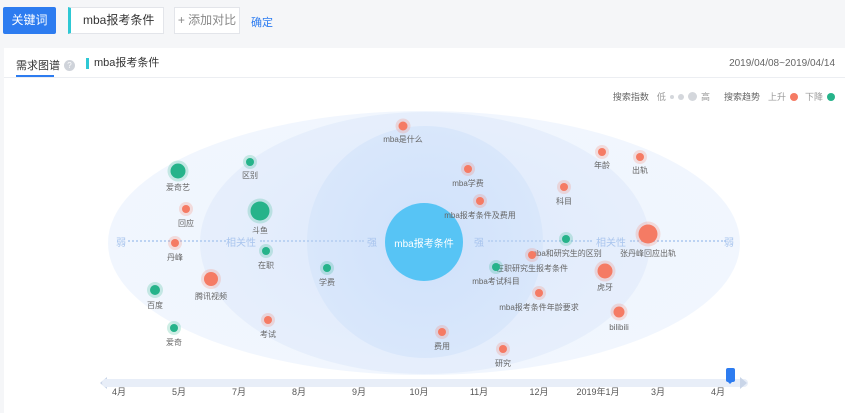 The height and width of the screenshot is (413, 845). I want to click on timeline-month: 9月, so click(359, 392).